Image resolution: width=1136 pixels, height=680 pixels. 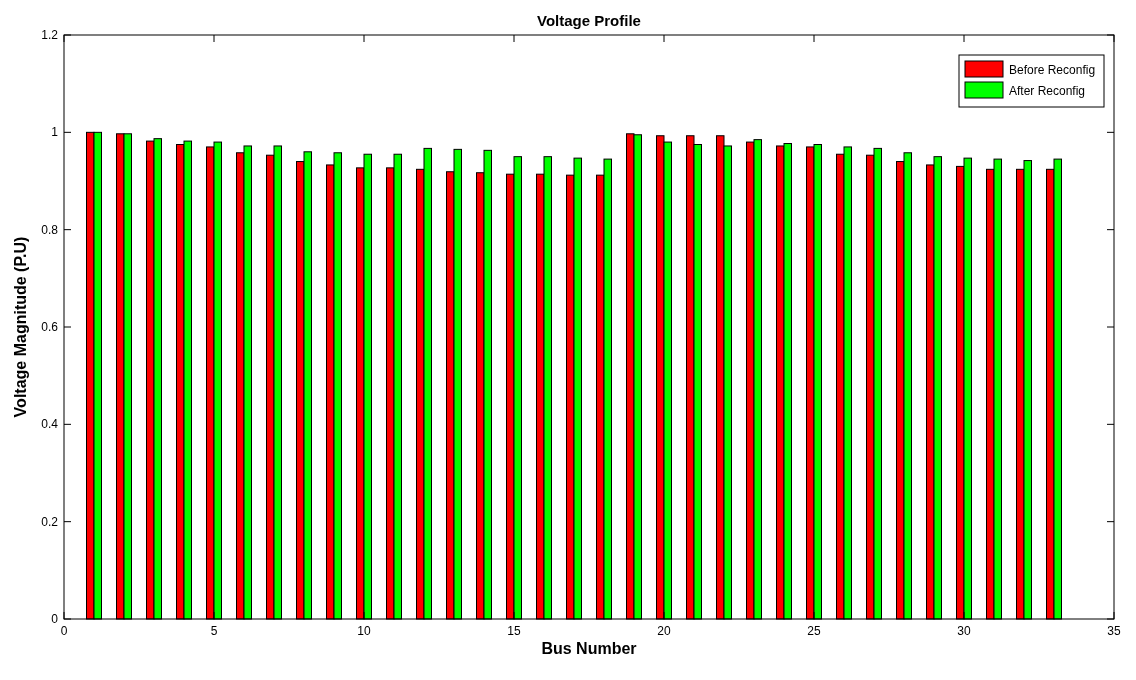 What do you see at coordinates (50, 327) in the screenshot?
I see `y-tick-label: 0.6` at bounding box center [50, 327].